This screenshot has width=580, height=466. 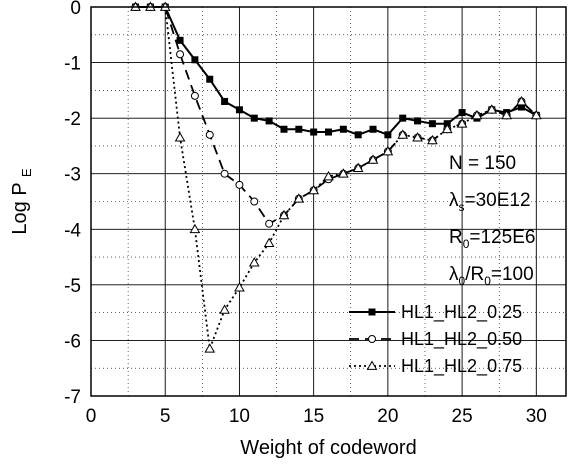 What do you see at coordinates (461, 312) in the screenshot?
I see `legend-label-1: HL1_HL2_0.25` at bounding box center [461, 312].